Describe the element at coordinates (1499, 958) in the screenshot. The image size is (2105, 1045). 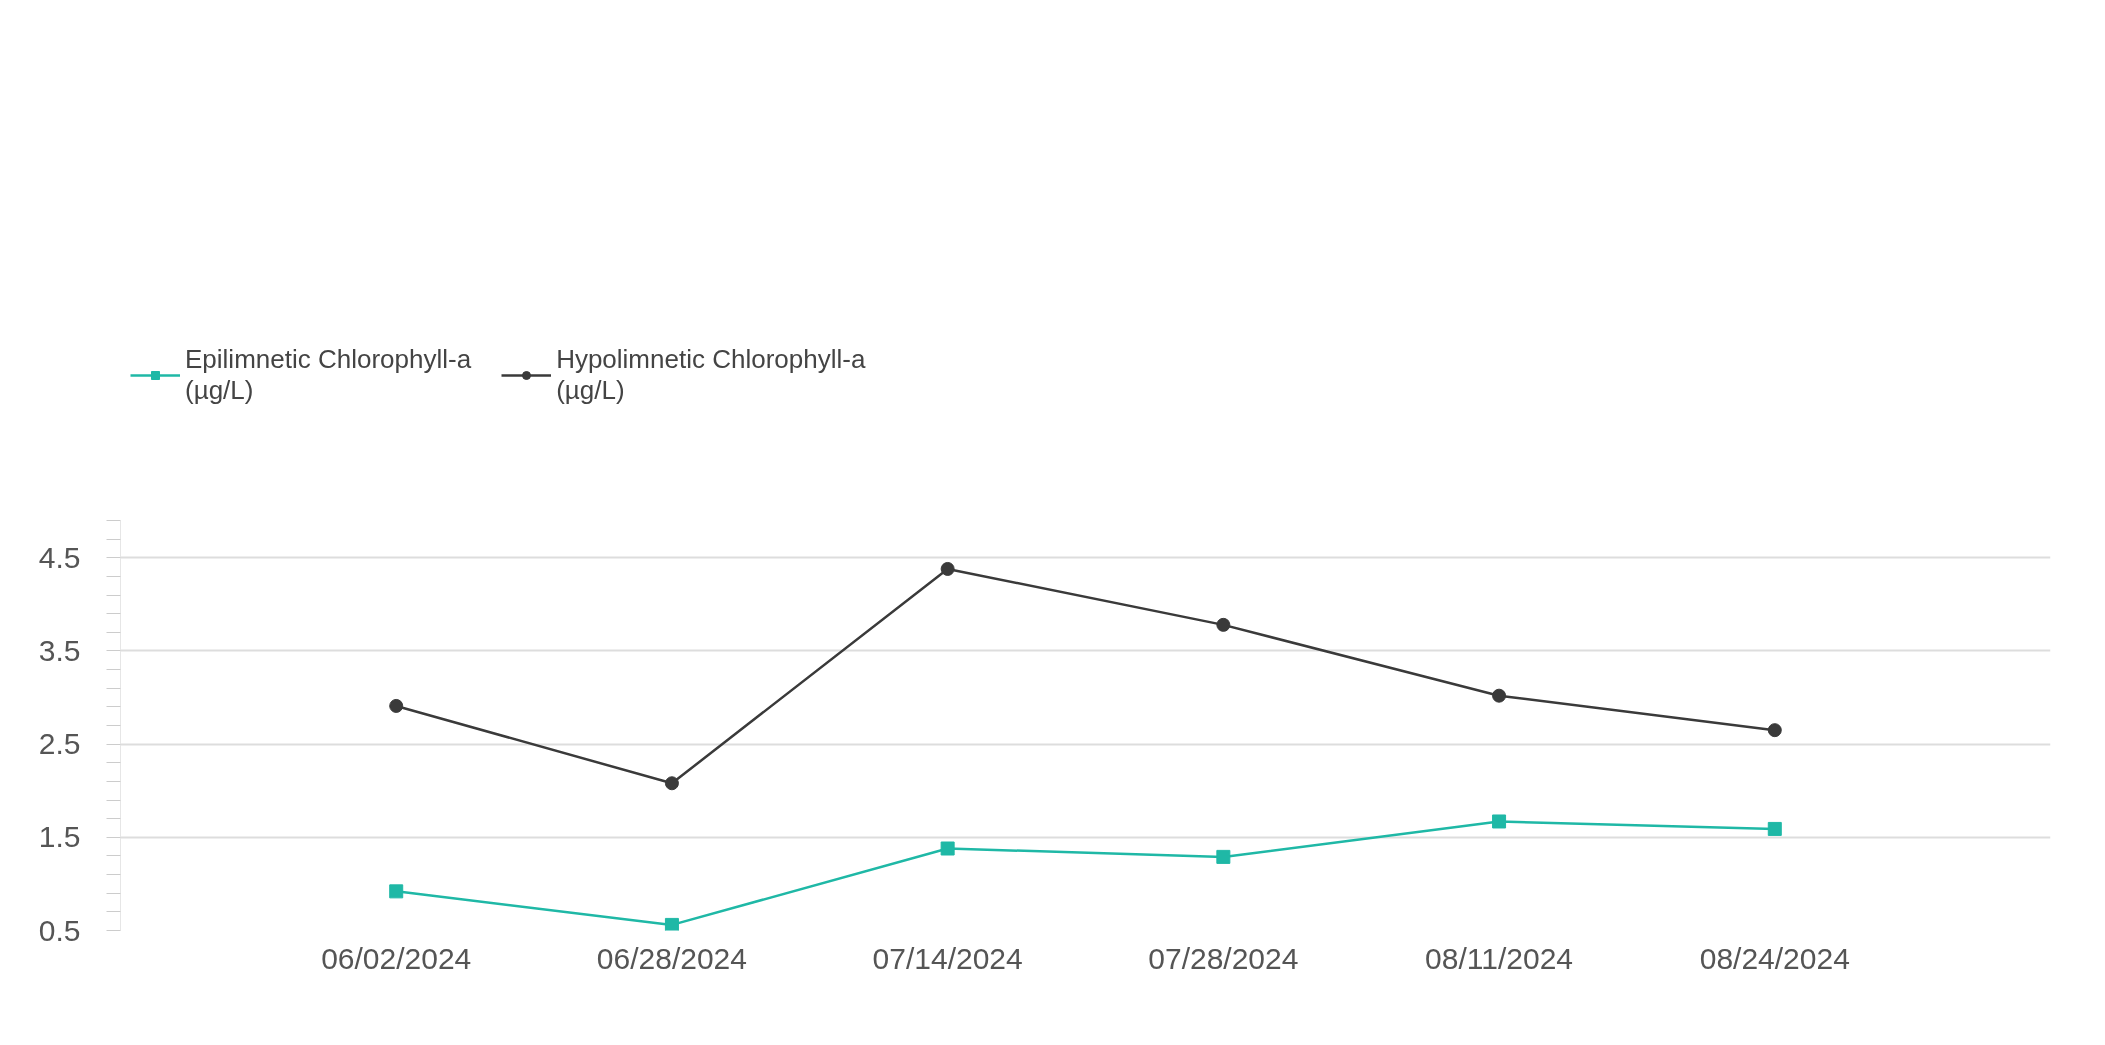
I see `x-tick-label: 08/11/2024` at that location.